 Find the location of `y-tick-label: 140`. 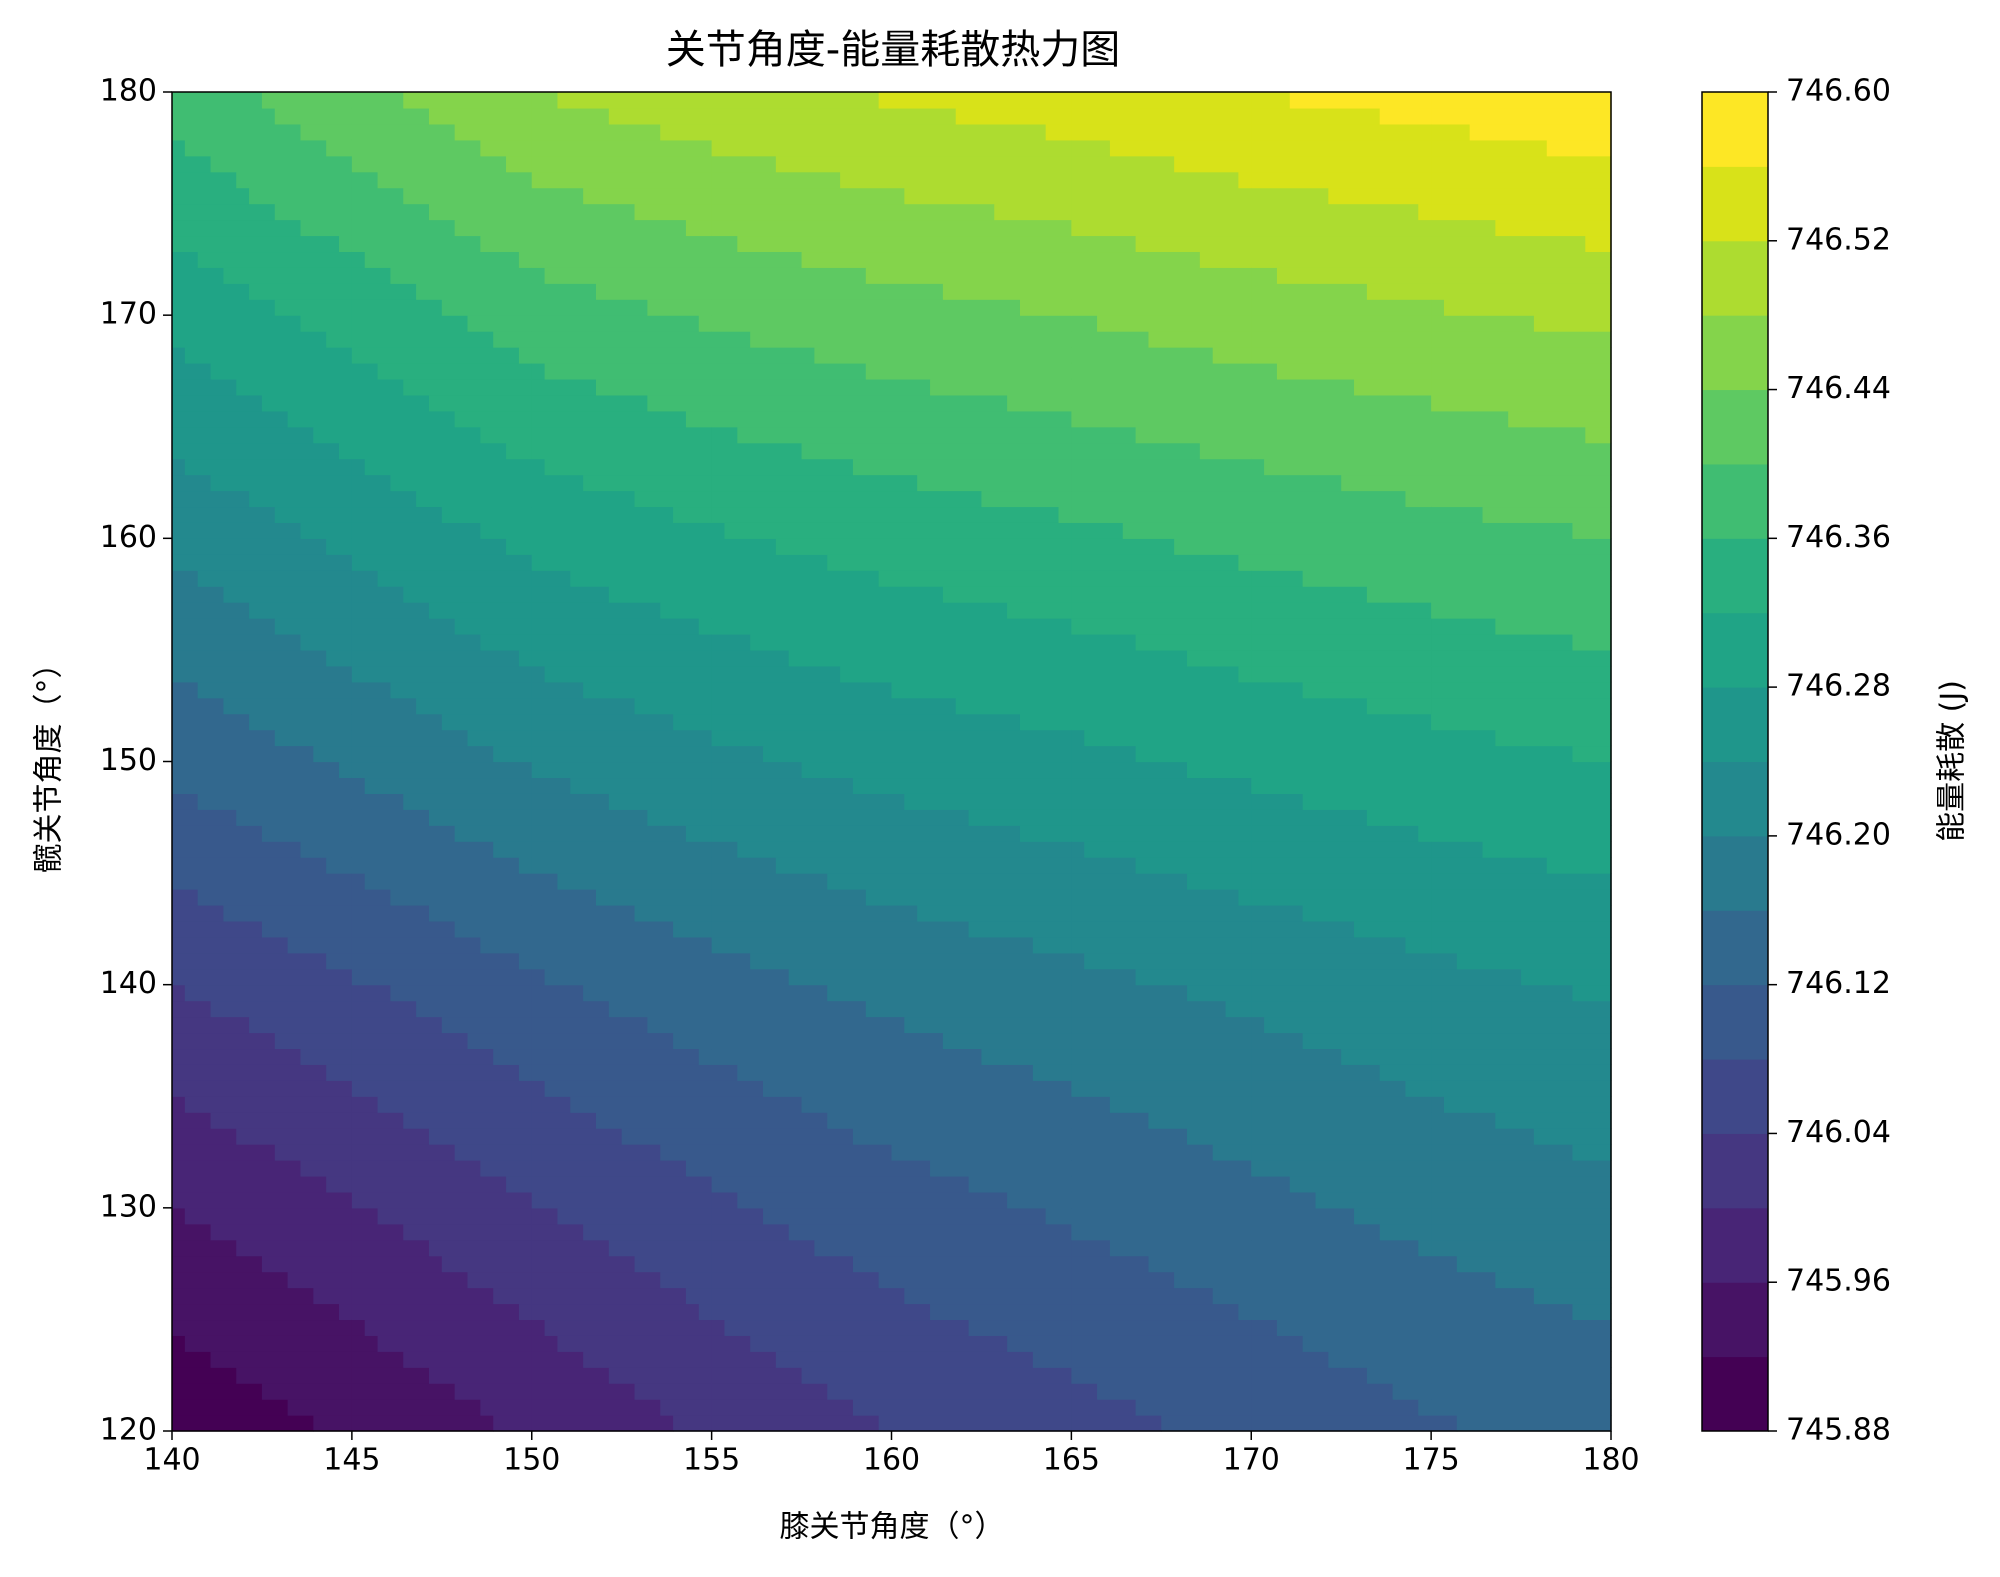

y-tick-label: 140 is located at coordinates (128, 983).